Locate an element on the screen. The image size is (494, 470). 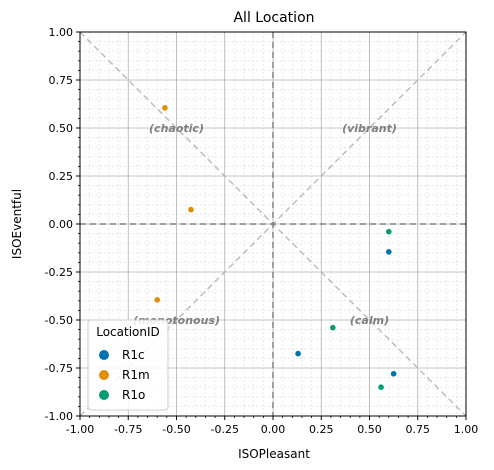
y-axis-label: ISOEventful is located at coordinates (17, 224).